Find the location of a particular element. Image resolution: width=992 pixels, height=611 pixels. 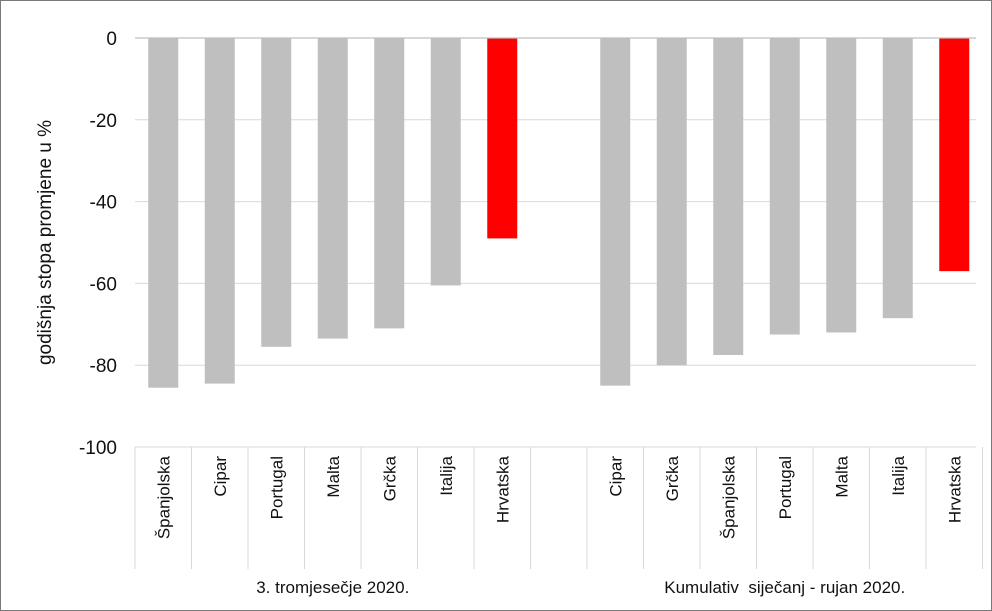

y-tick-label: 0 is located at coordinates (111, 39).